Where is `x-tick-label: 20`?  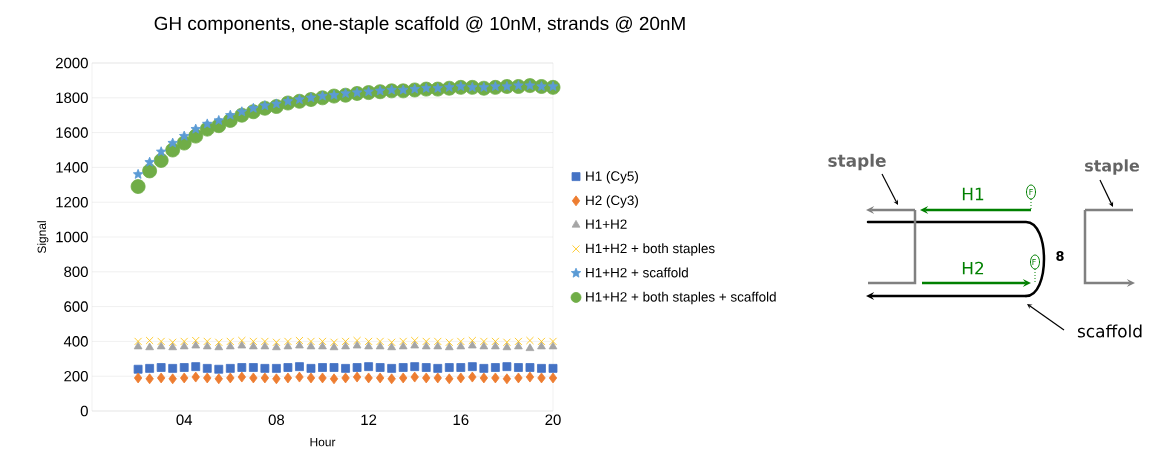
x-tick-label: 20 is located at coordinates (553, 420).